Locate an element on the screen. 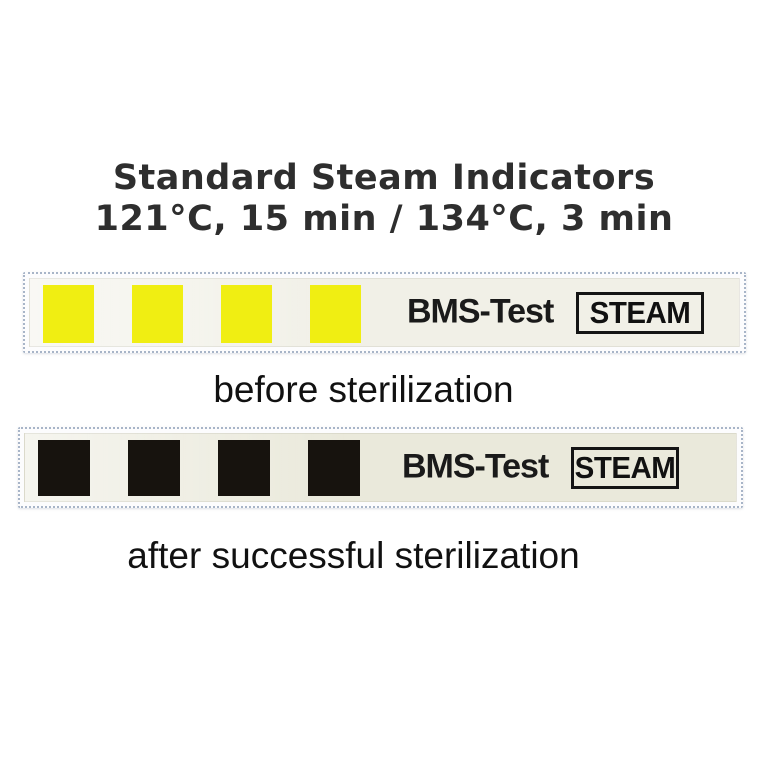  title-line-1: Standard Steam Indicators is located at coordinates (384, 178).